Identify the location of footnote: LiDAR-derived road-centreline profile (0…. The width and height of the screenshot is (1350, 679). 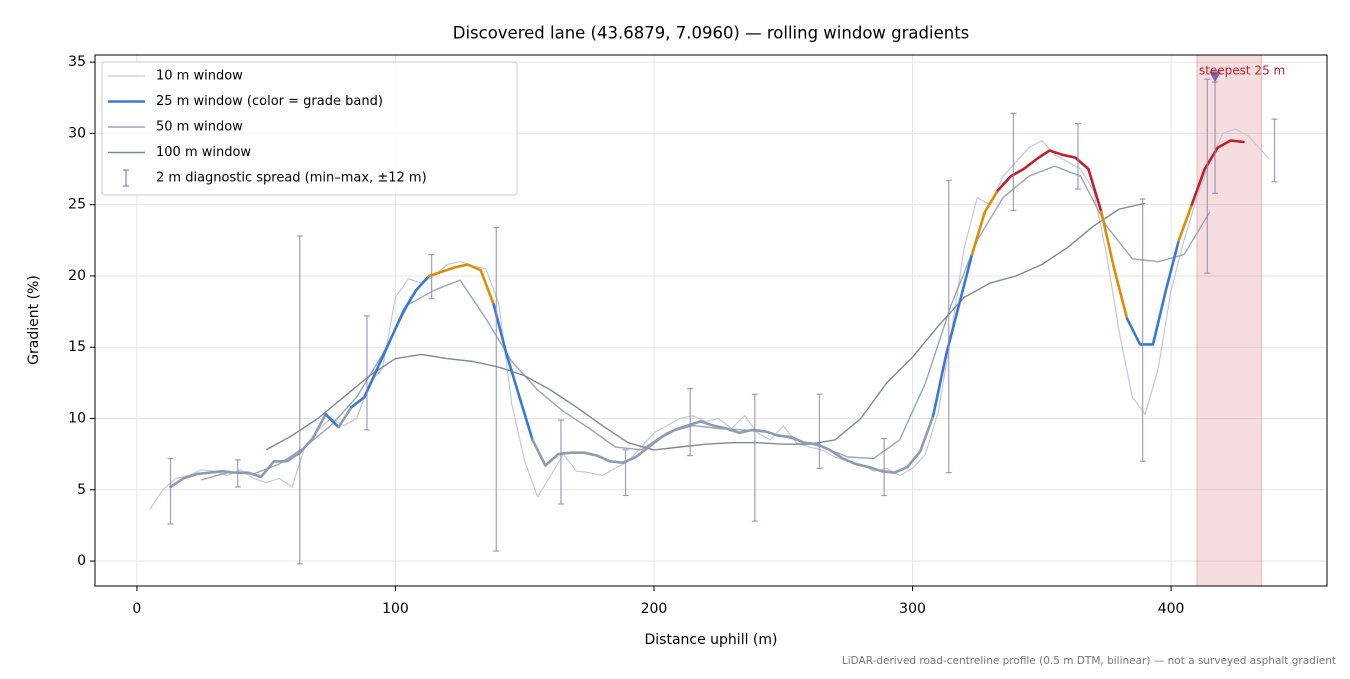
(1089, 661).